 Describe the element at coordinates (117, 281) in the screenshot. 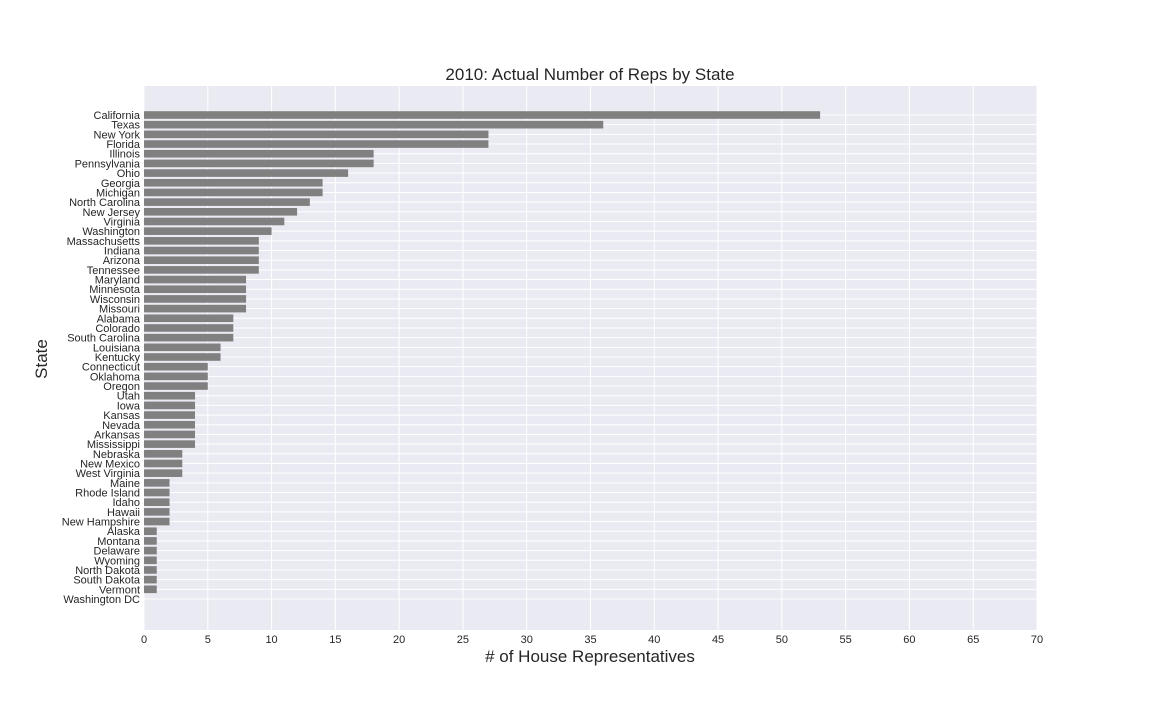

I see `y-tick-label: Maryland` at that location.